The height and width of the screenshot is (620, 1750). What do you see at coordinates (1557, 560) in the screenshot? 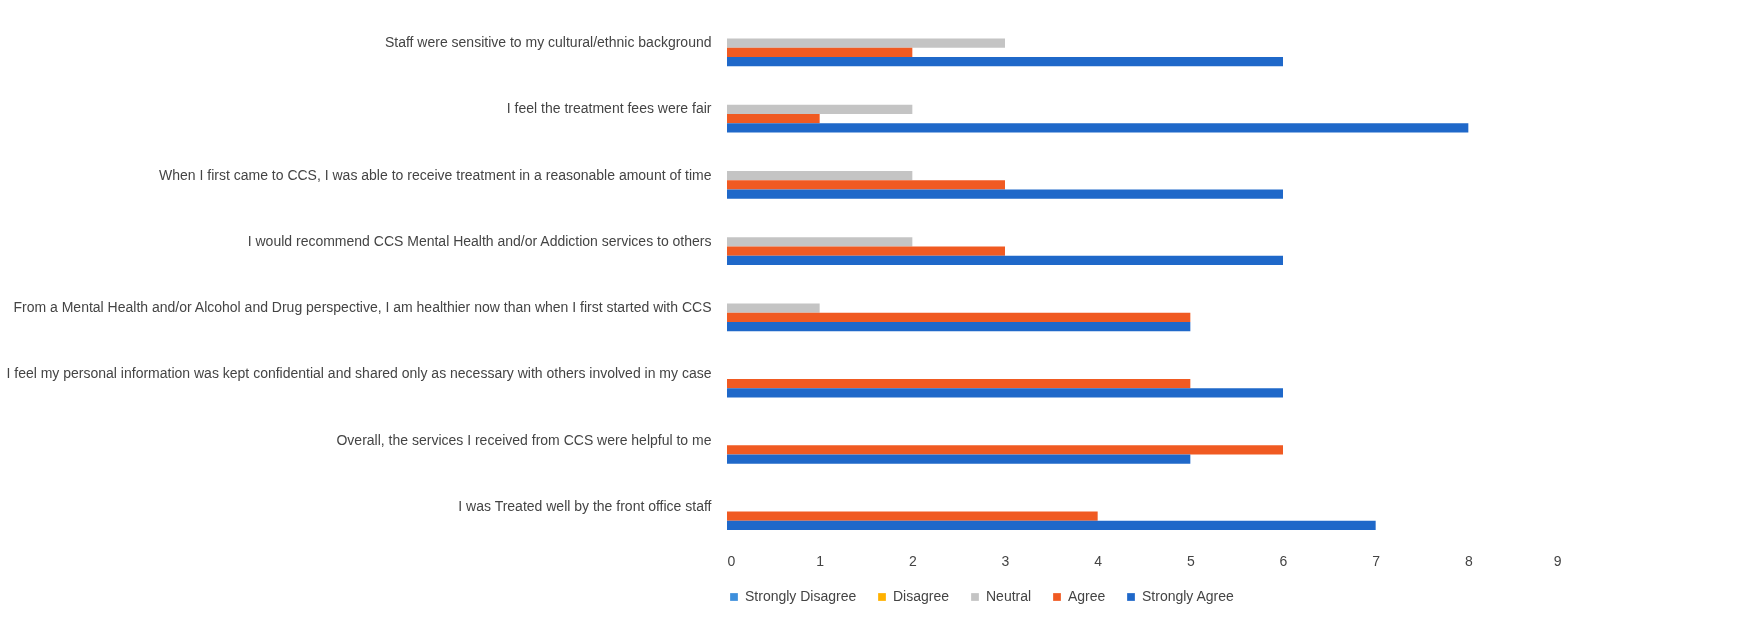
I see `x-tick-label: 9` at bounding box center [1557, 560].